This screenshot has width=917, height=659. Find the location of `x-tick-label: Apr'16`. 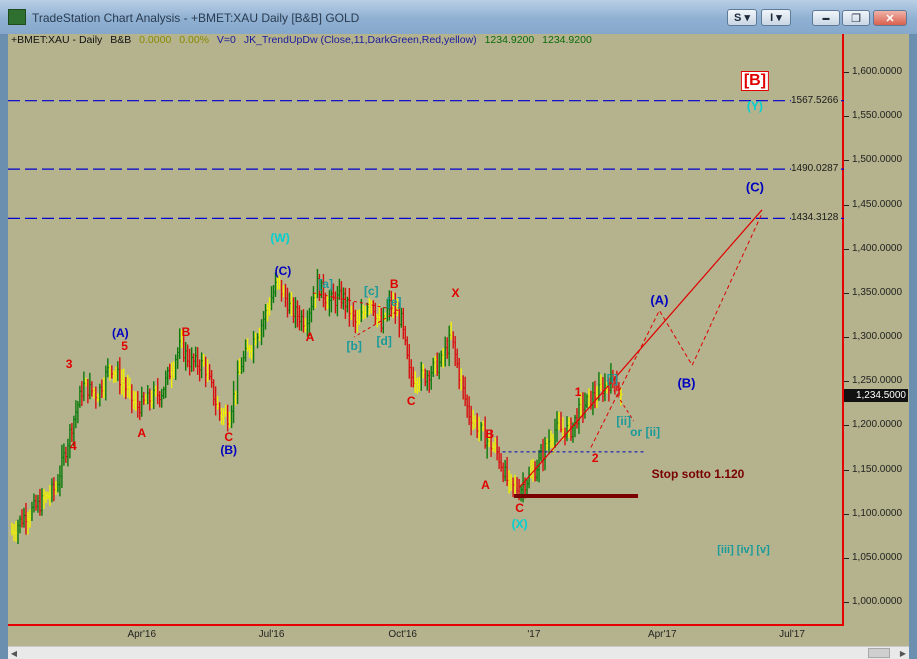

x-tick-label: Apr'16 is located at coordinates (142, 634).